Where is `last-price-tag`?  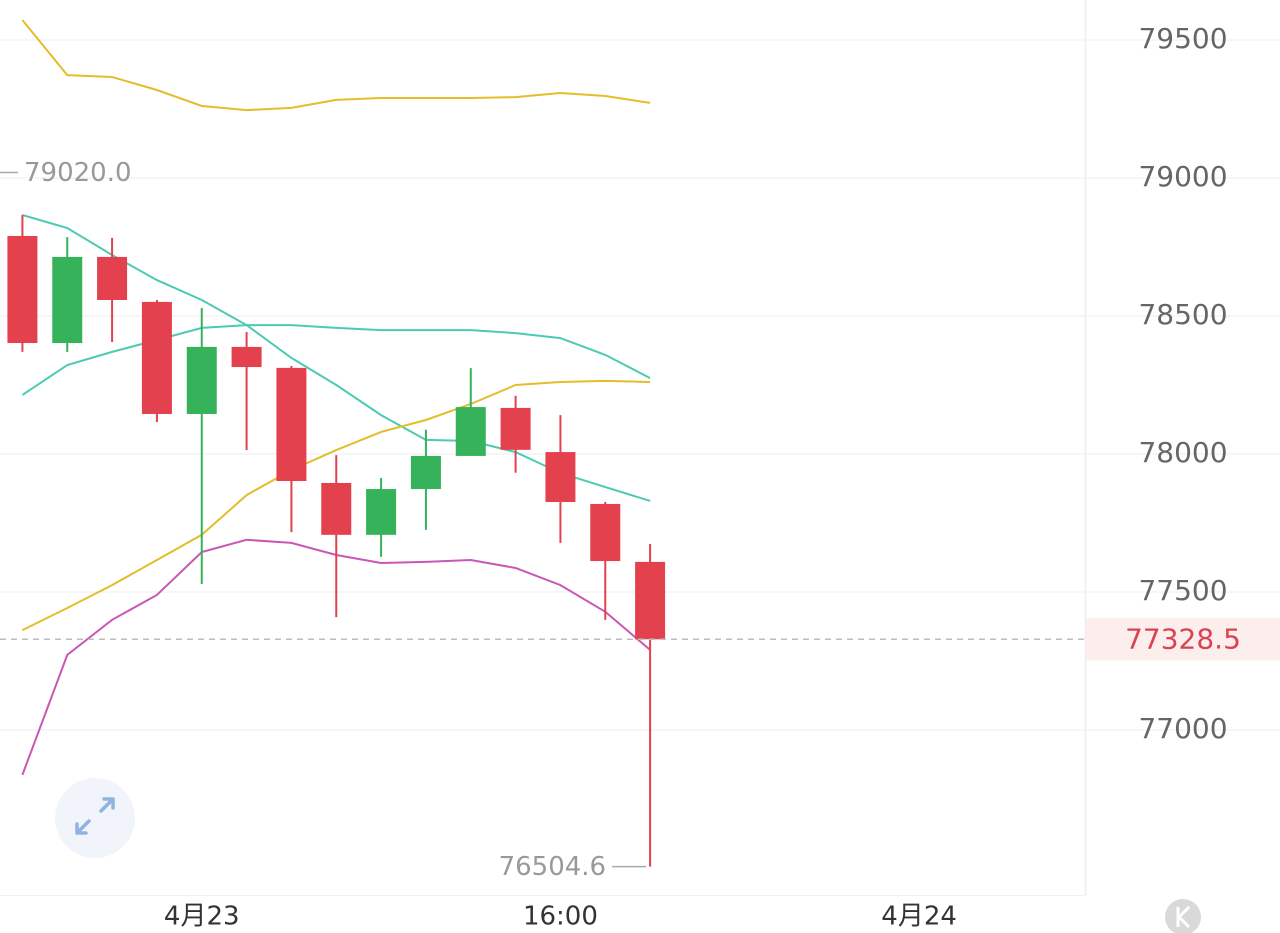
last-price-tag is located at coordinates (1183, 639).